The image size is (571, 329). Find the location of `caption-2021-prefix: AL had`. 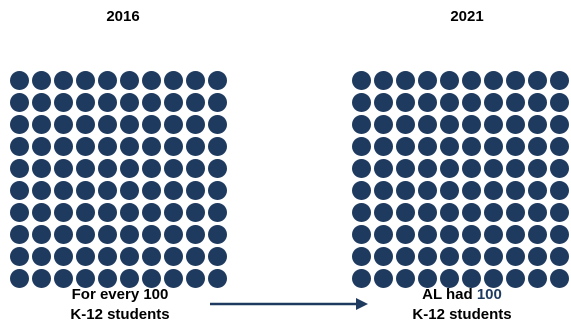

caption-2021-prefix: AL had is located at coordinates (449, 294).